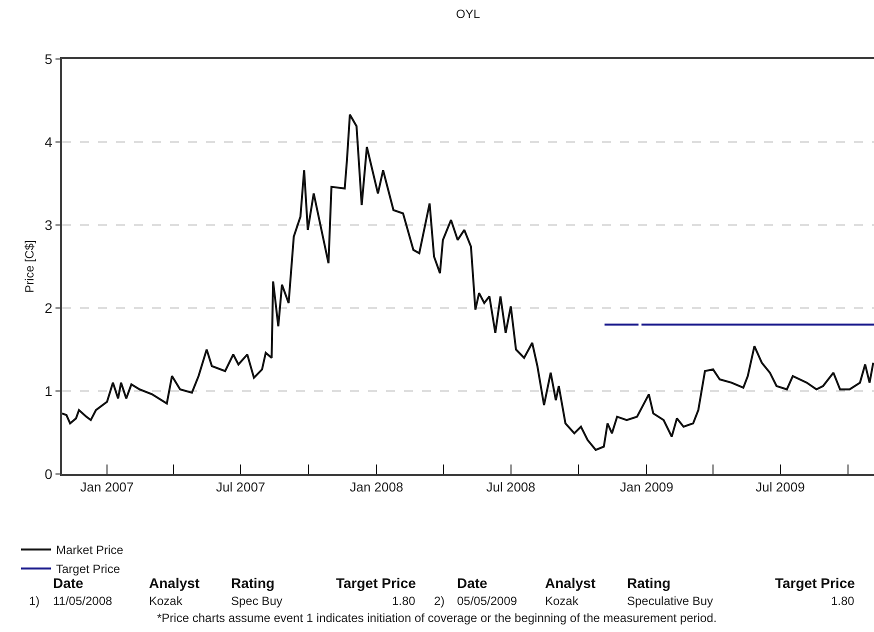  What do you see at coordinates (437, 618) in the screenshot?
I see `text: *Price charts assume event 1 indicates initiation of coverage or the beginning of the measurement period.` at bounding box center [437, 618].